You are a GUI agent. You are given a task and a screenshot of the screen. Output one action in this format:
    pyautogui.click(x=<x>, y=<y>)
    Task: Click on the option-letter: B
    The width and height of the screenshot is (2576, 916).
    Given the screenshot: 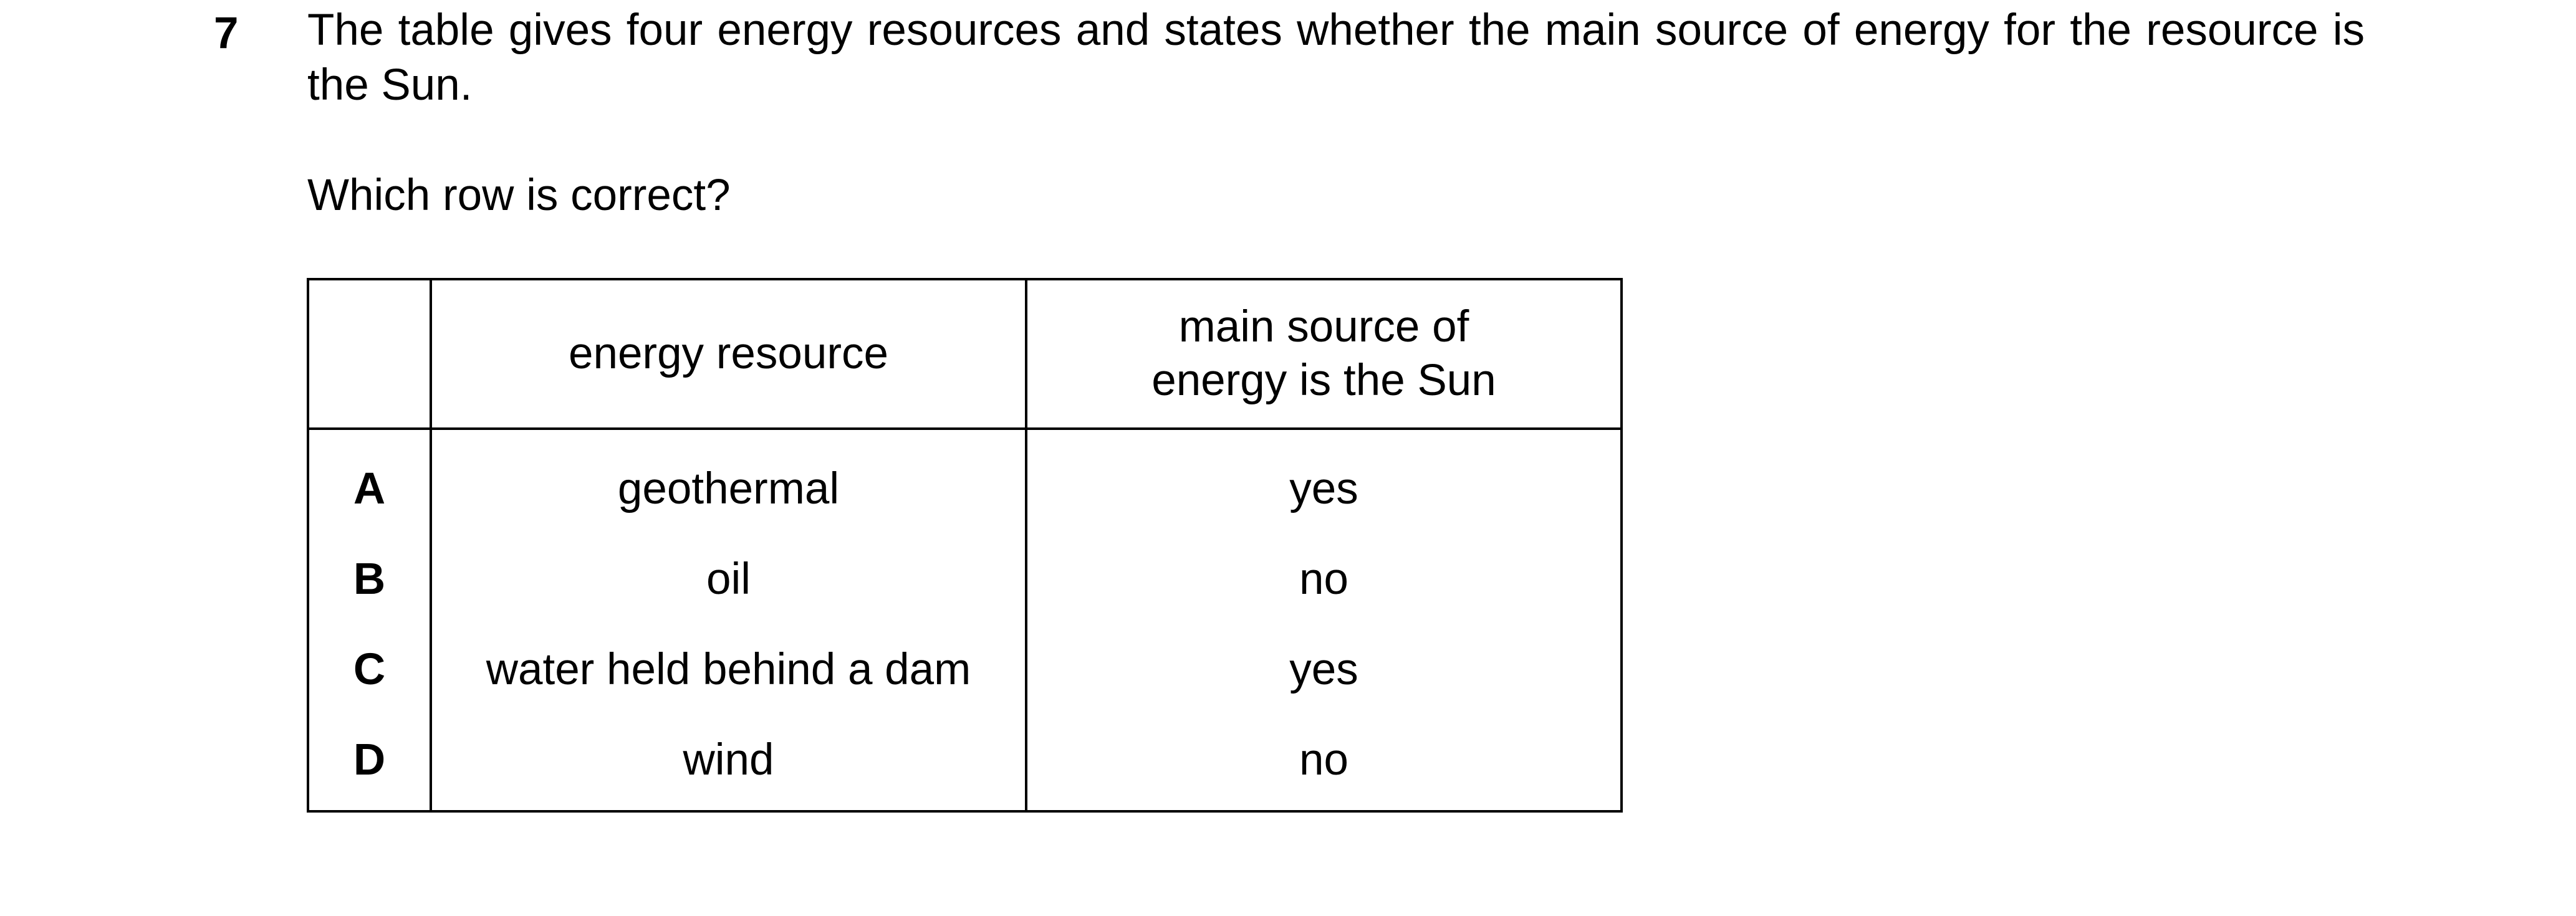 What is the action you would take?
    pyautogui.click(x=369, y=579)
    